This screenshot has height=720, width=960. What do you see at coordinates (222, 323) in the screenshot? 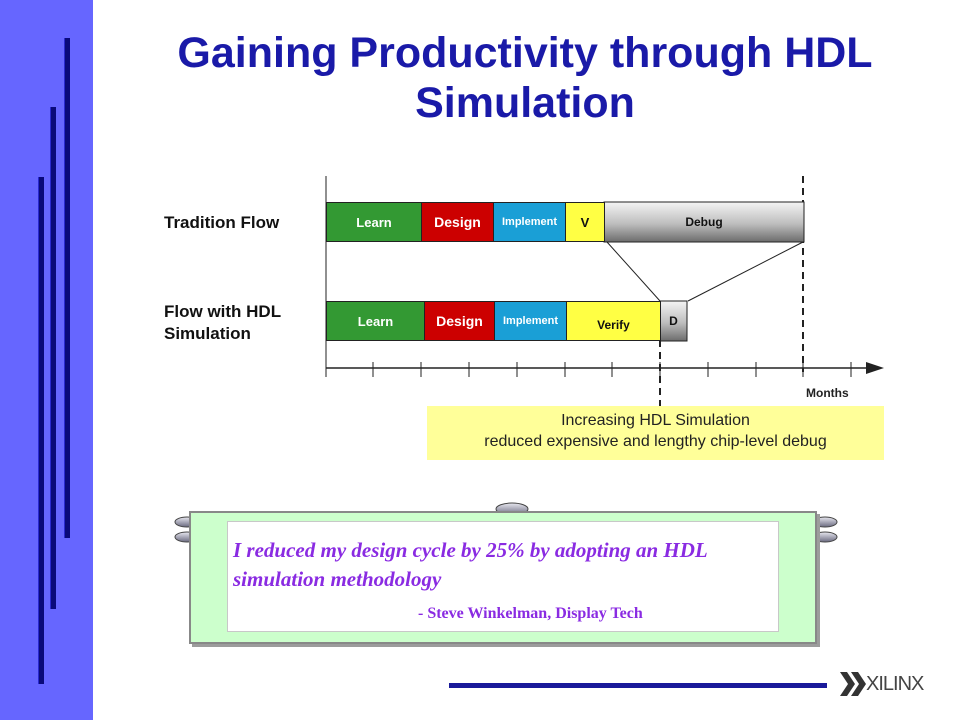
I see `hdl-flow-label: Flow with HDL Simulation` at bounding box center [222, 323].